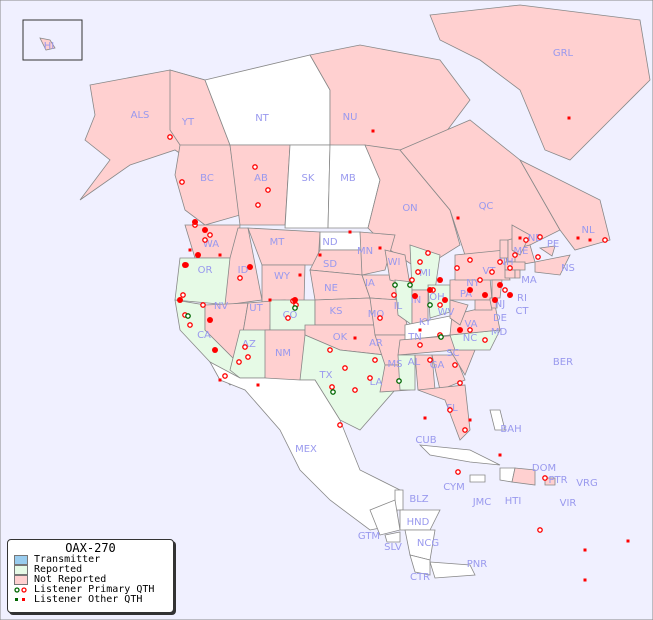 The height and width of the screenshot is (620, 653). I want to click on square-marker-icon, so click(21, 600).